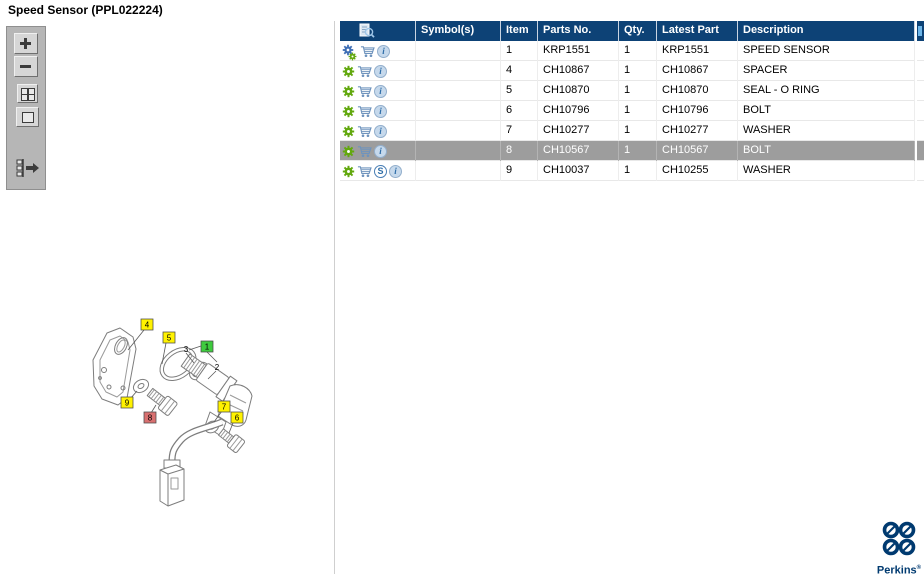  I want to click on column-header-parts_no: Parts No., so click(578, 31).